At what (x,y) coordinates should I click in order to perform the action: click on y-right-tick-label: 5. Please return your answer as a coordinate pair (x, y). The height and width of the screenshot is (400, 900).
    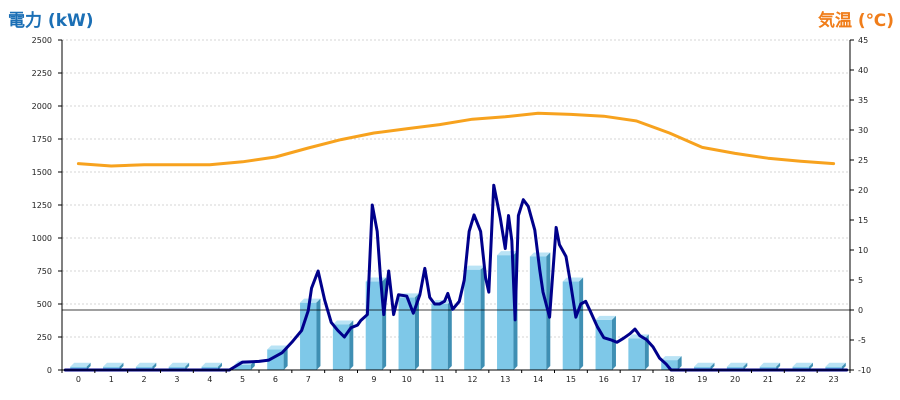
    Looking at the image, I should click on (860, 280).